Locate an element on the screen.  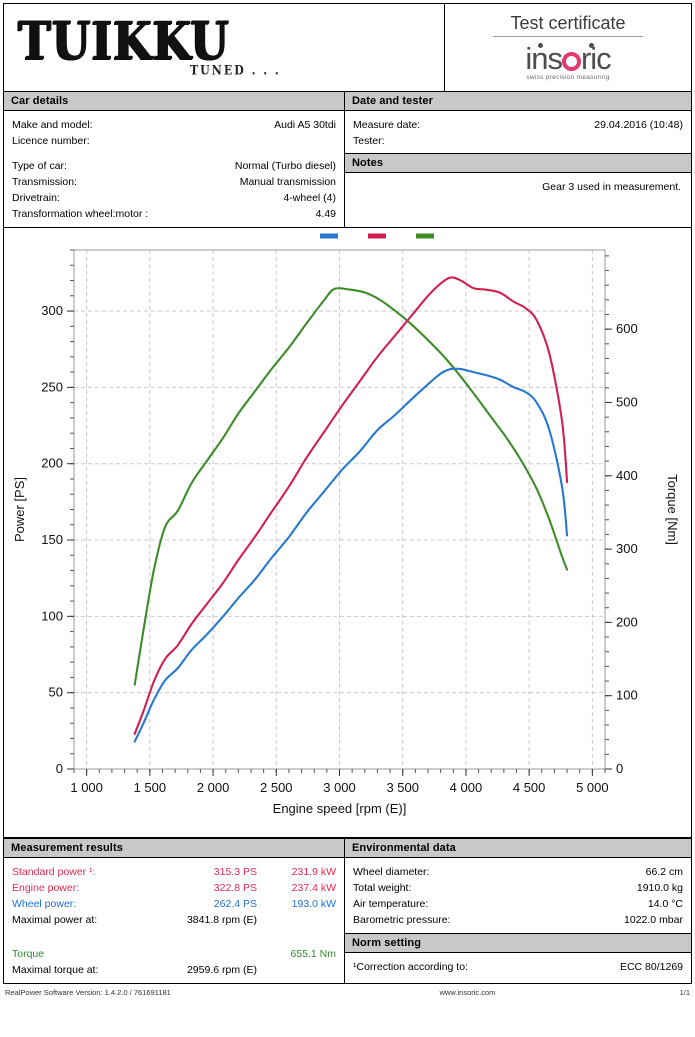
y-axis-tick-label: 50 is located at coordinates (56, 692).